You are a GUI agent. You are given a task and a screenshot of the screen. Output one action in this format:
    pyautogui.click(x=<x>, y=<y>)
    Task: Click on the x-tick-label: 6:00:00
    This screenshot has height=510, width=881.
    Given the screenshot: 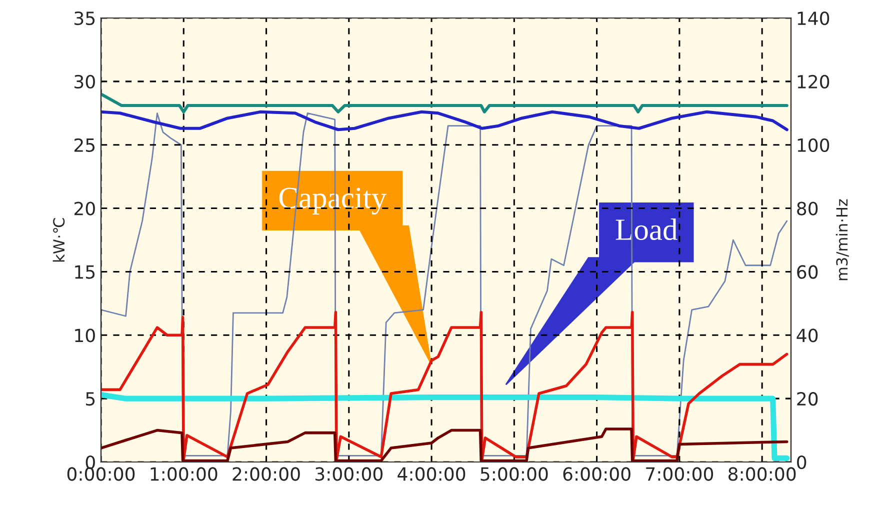 What is the action you would take?
    pyautogui.click(x=596, y=474)
    